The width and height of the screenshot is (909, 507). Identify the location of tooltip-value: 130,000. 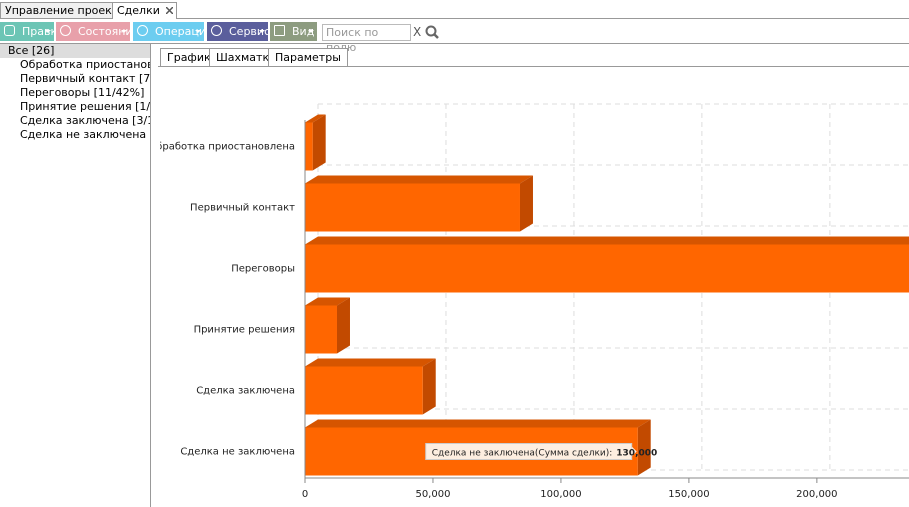
(636, 453).